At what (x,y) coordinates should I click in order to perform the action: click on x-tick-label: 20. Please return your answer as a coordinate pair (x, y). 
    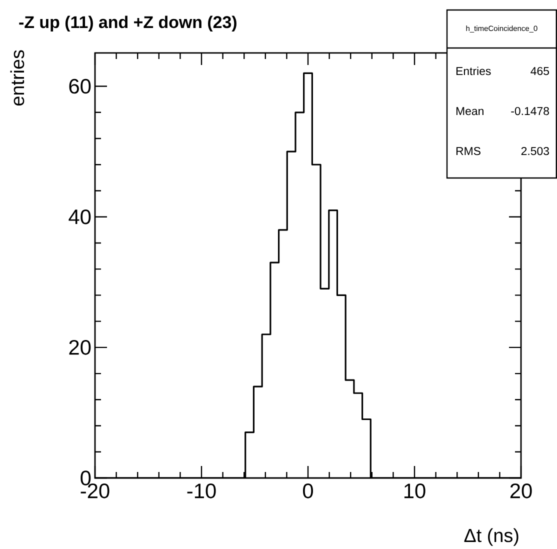
    Looking at the image, I should click on (521, 490).